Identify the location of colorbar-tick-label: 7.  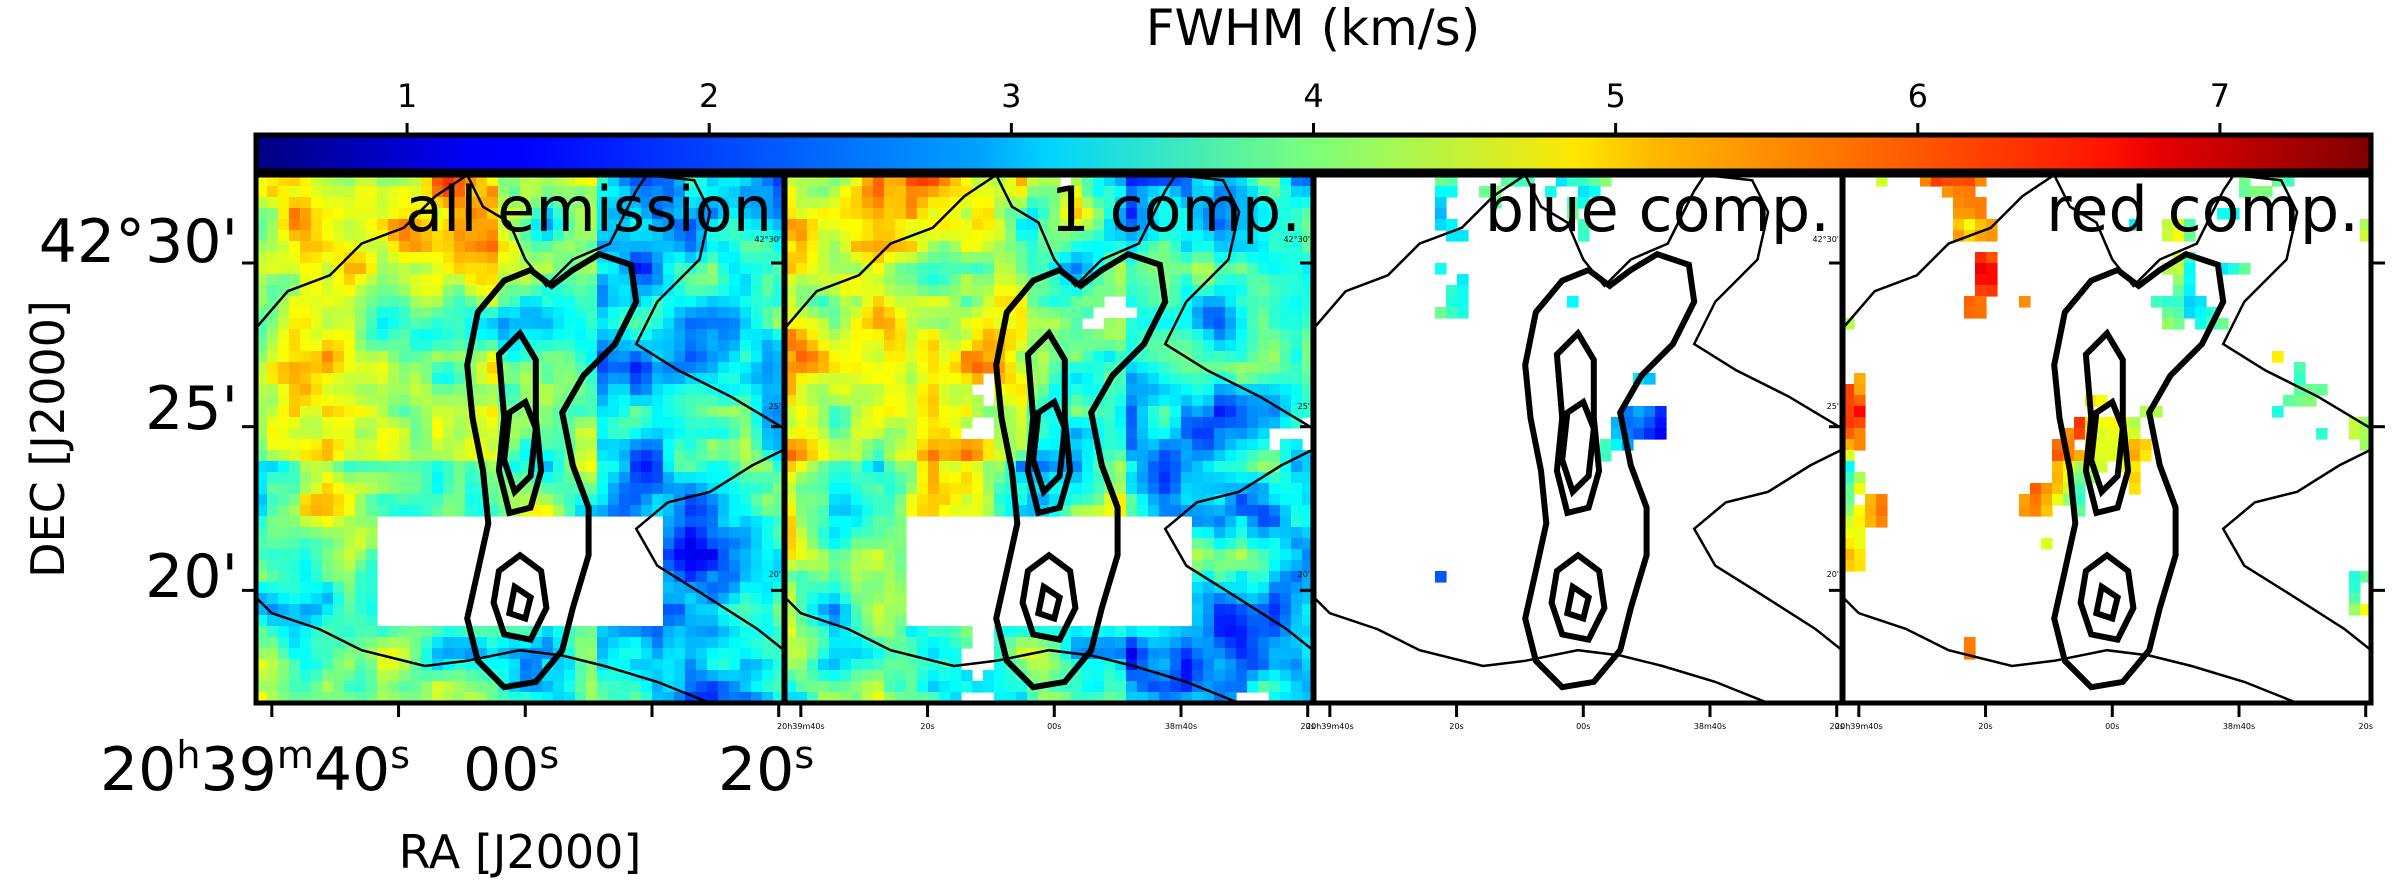
(2220, 96).